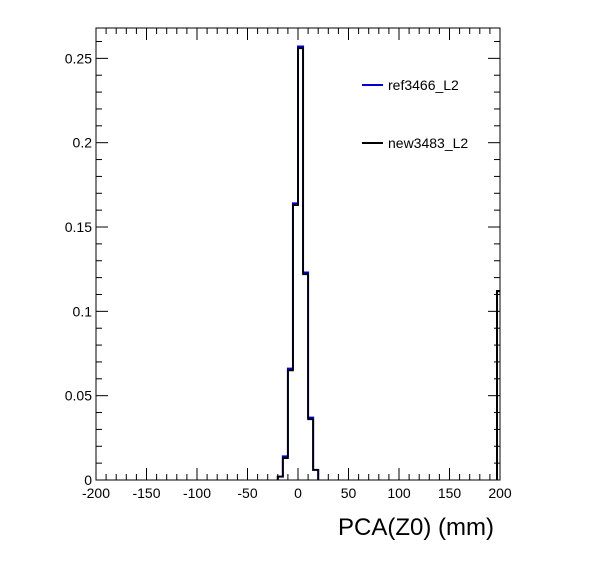  Describe the element at coordinates (247, 493) in the screenshot. I see `x-tick-label: -50` at that location.